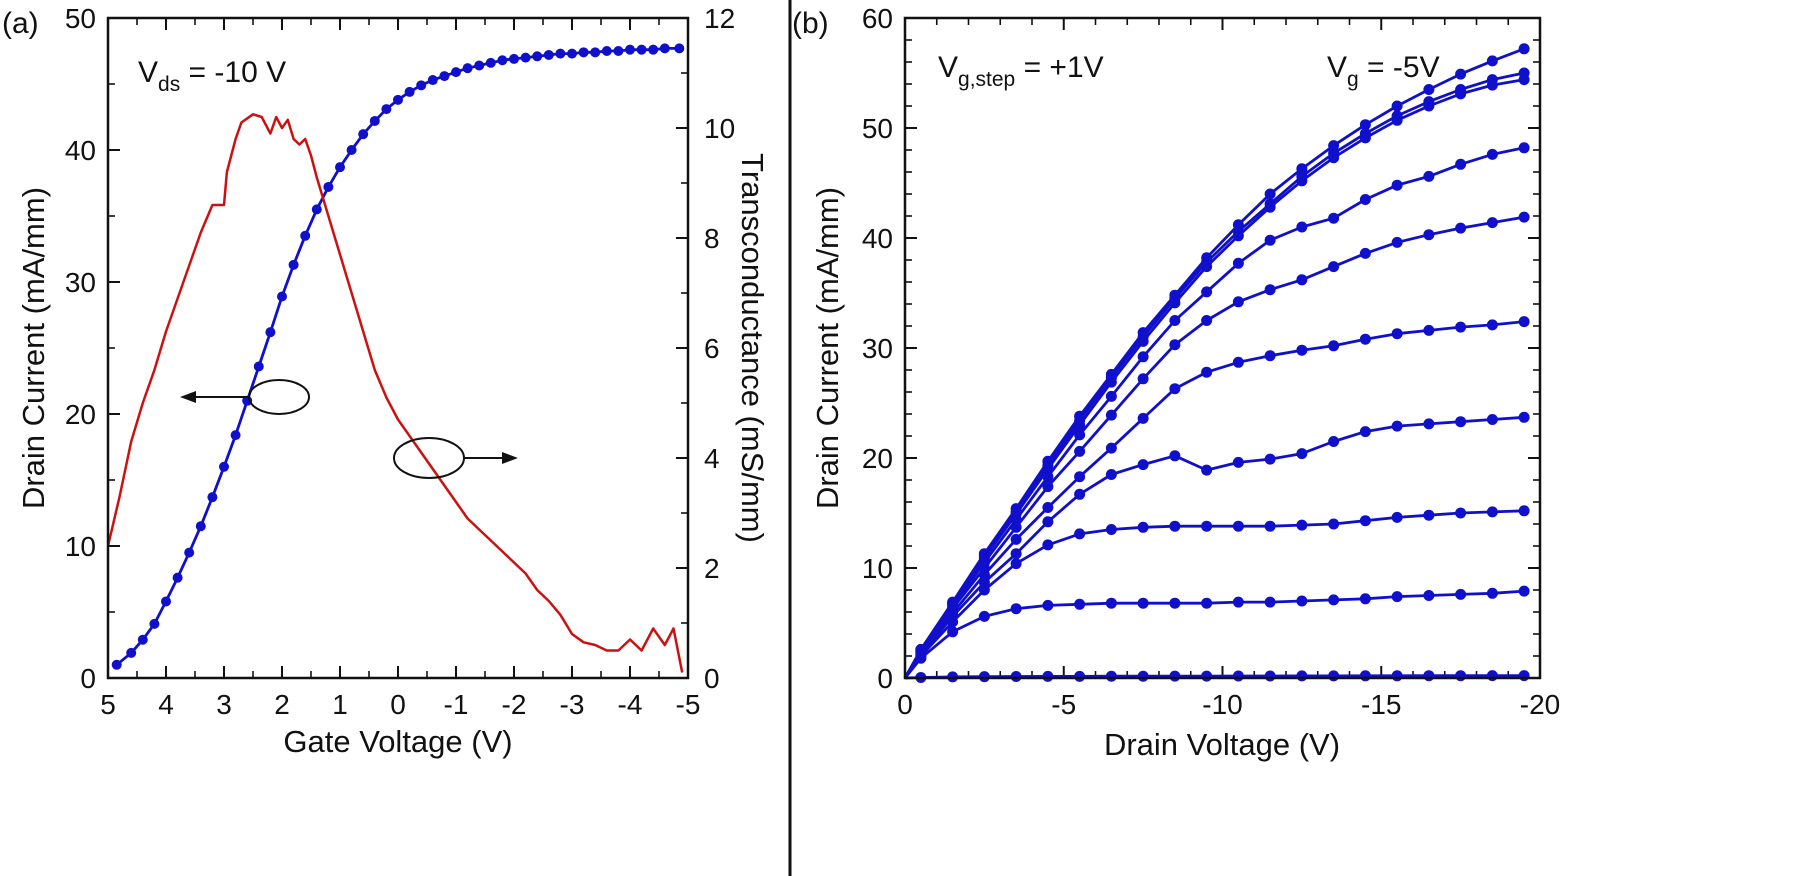  What do you see at coordinates (877, 128) in the screenshot?
I see `panel-b-y-tick-label: 50` at bounding box center [877, 128].